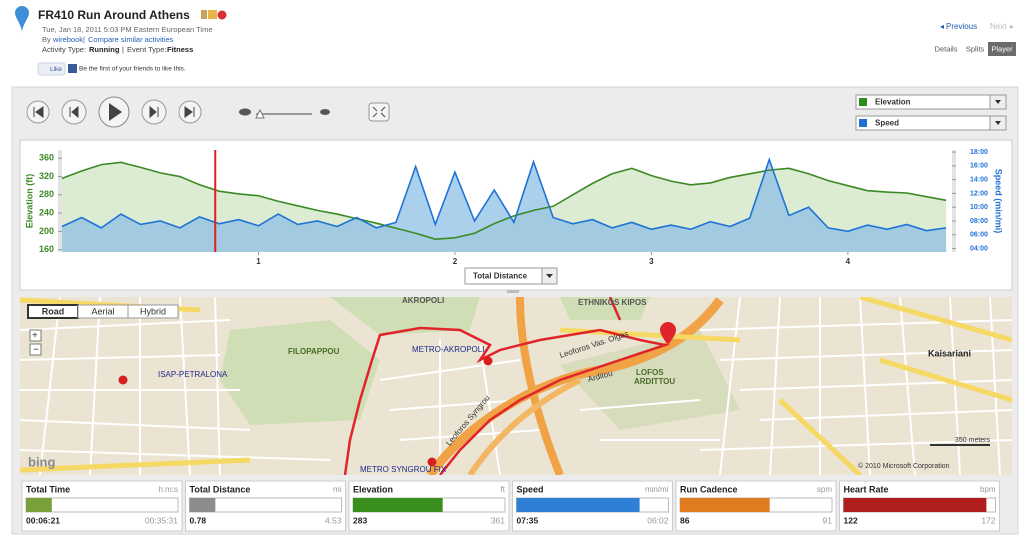 Image resolution: width=1024 pixels, height=536 pixels. Describe the element at coordinates (46, 249) in the screenshot. I see `y-tick-label: 160` at that location.